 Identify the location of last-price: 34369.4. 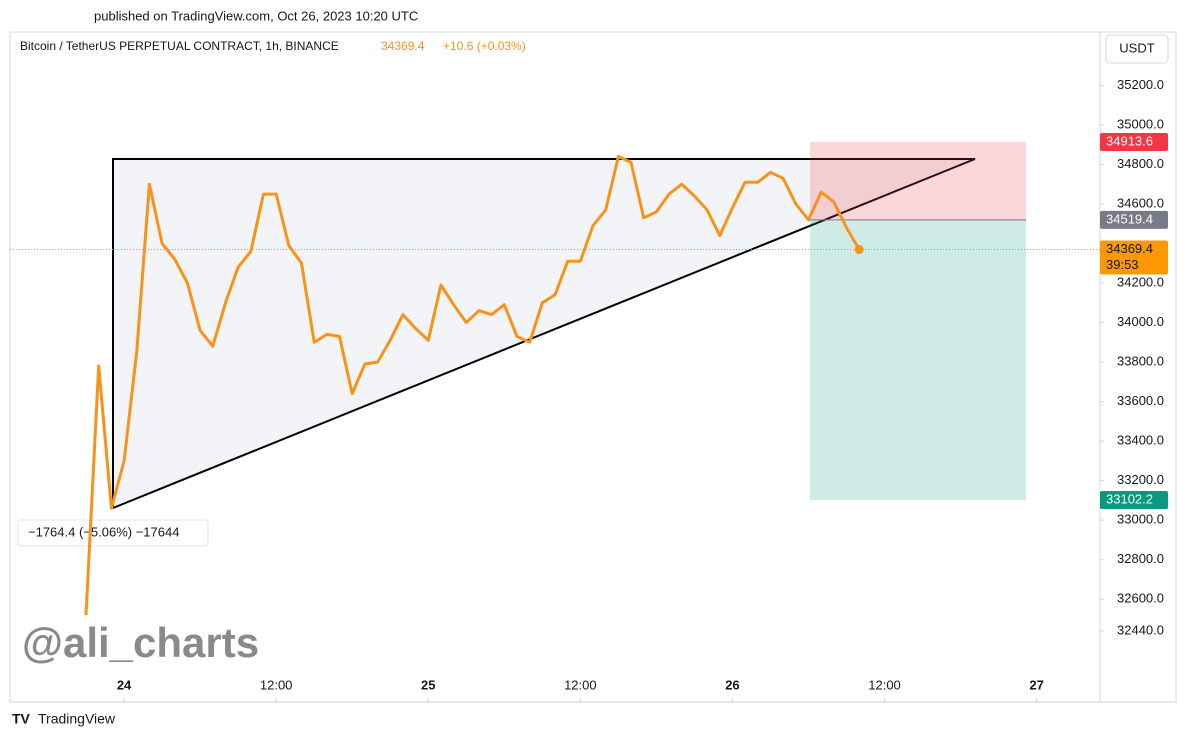
(403, 46).